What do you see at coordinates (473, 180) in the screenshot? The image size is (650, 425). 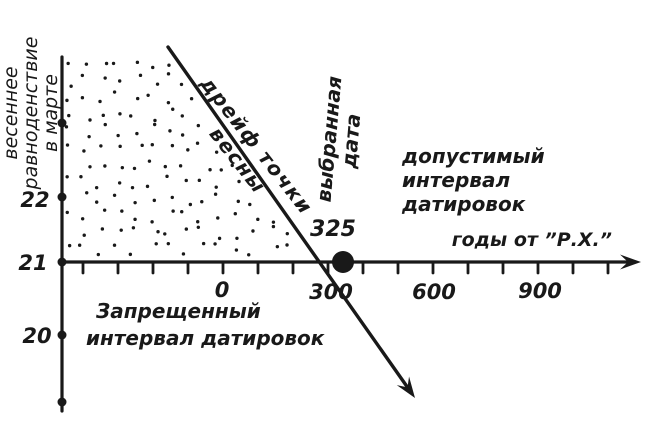 I see `allowed-interval-label: допустимый интервал датировок` at bounding box center [473, 180].